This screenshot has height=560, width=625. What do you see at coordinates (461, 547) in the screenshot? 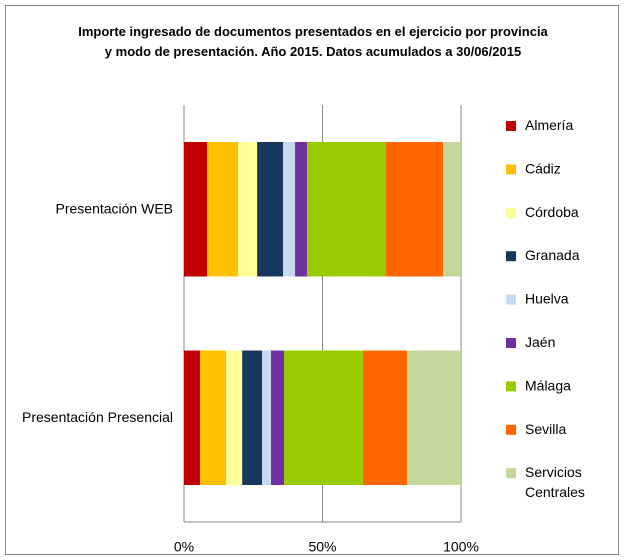
I see `x-tick-label: 100%` at bounding box center [461, 547].